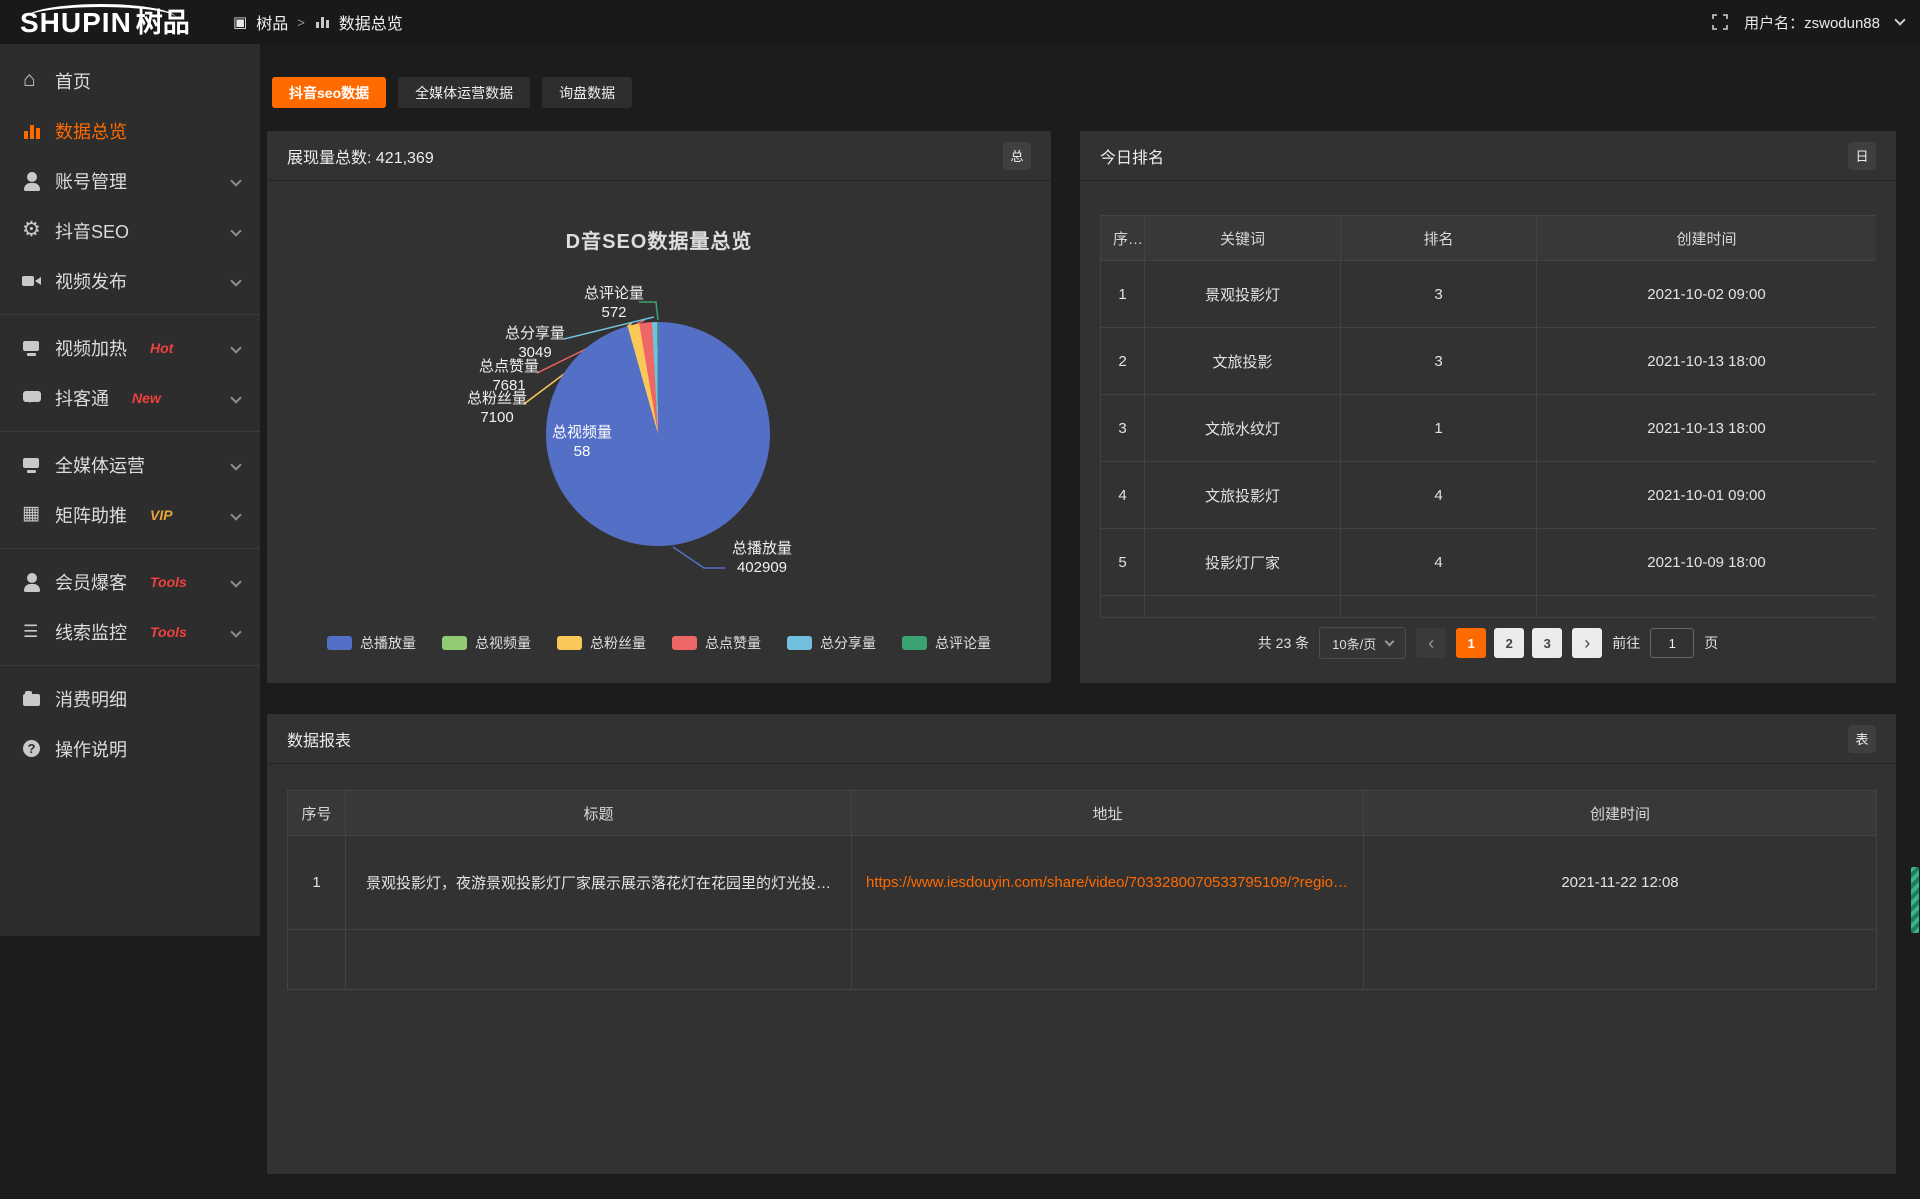 The width and height of the screenshot is (1920, 1199). I want to click on sidebar-item-label: 账号管理, so click(91, 182).